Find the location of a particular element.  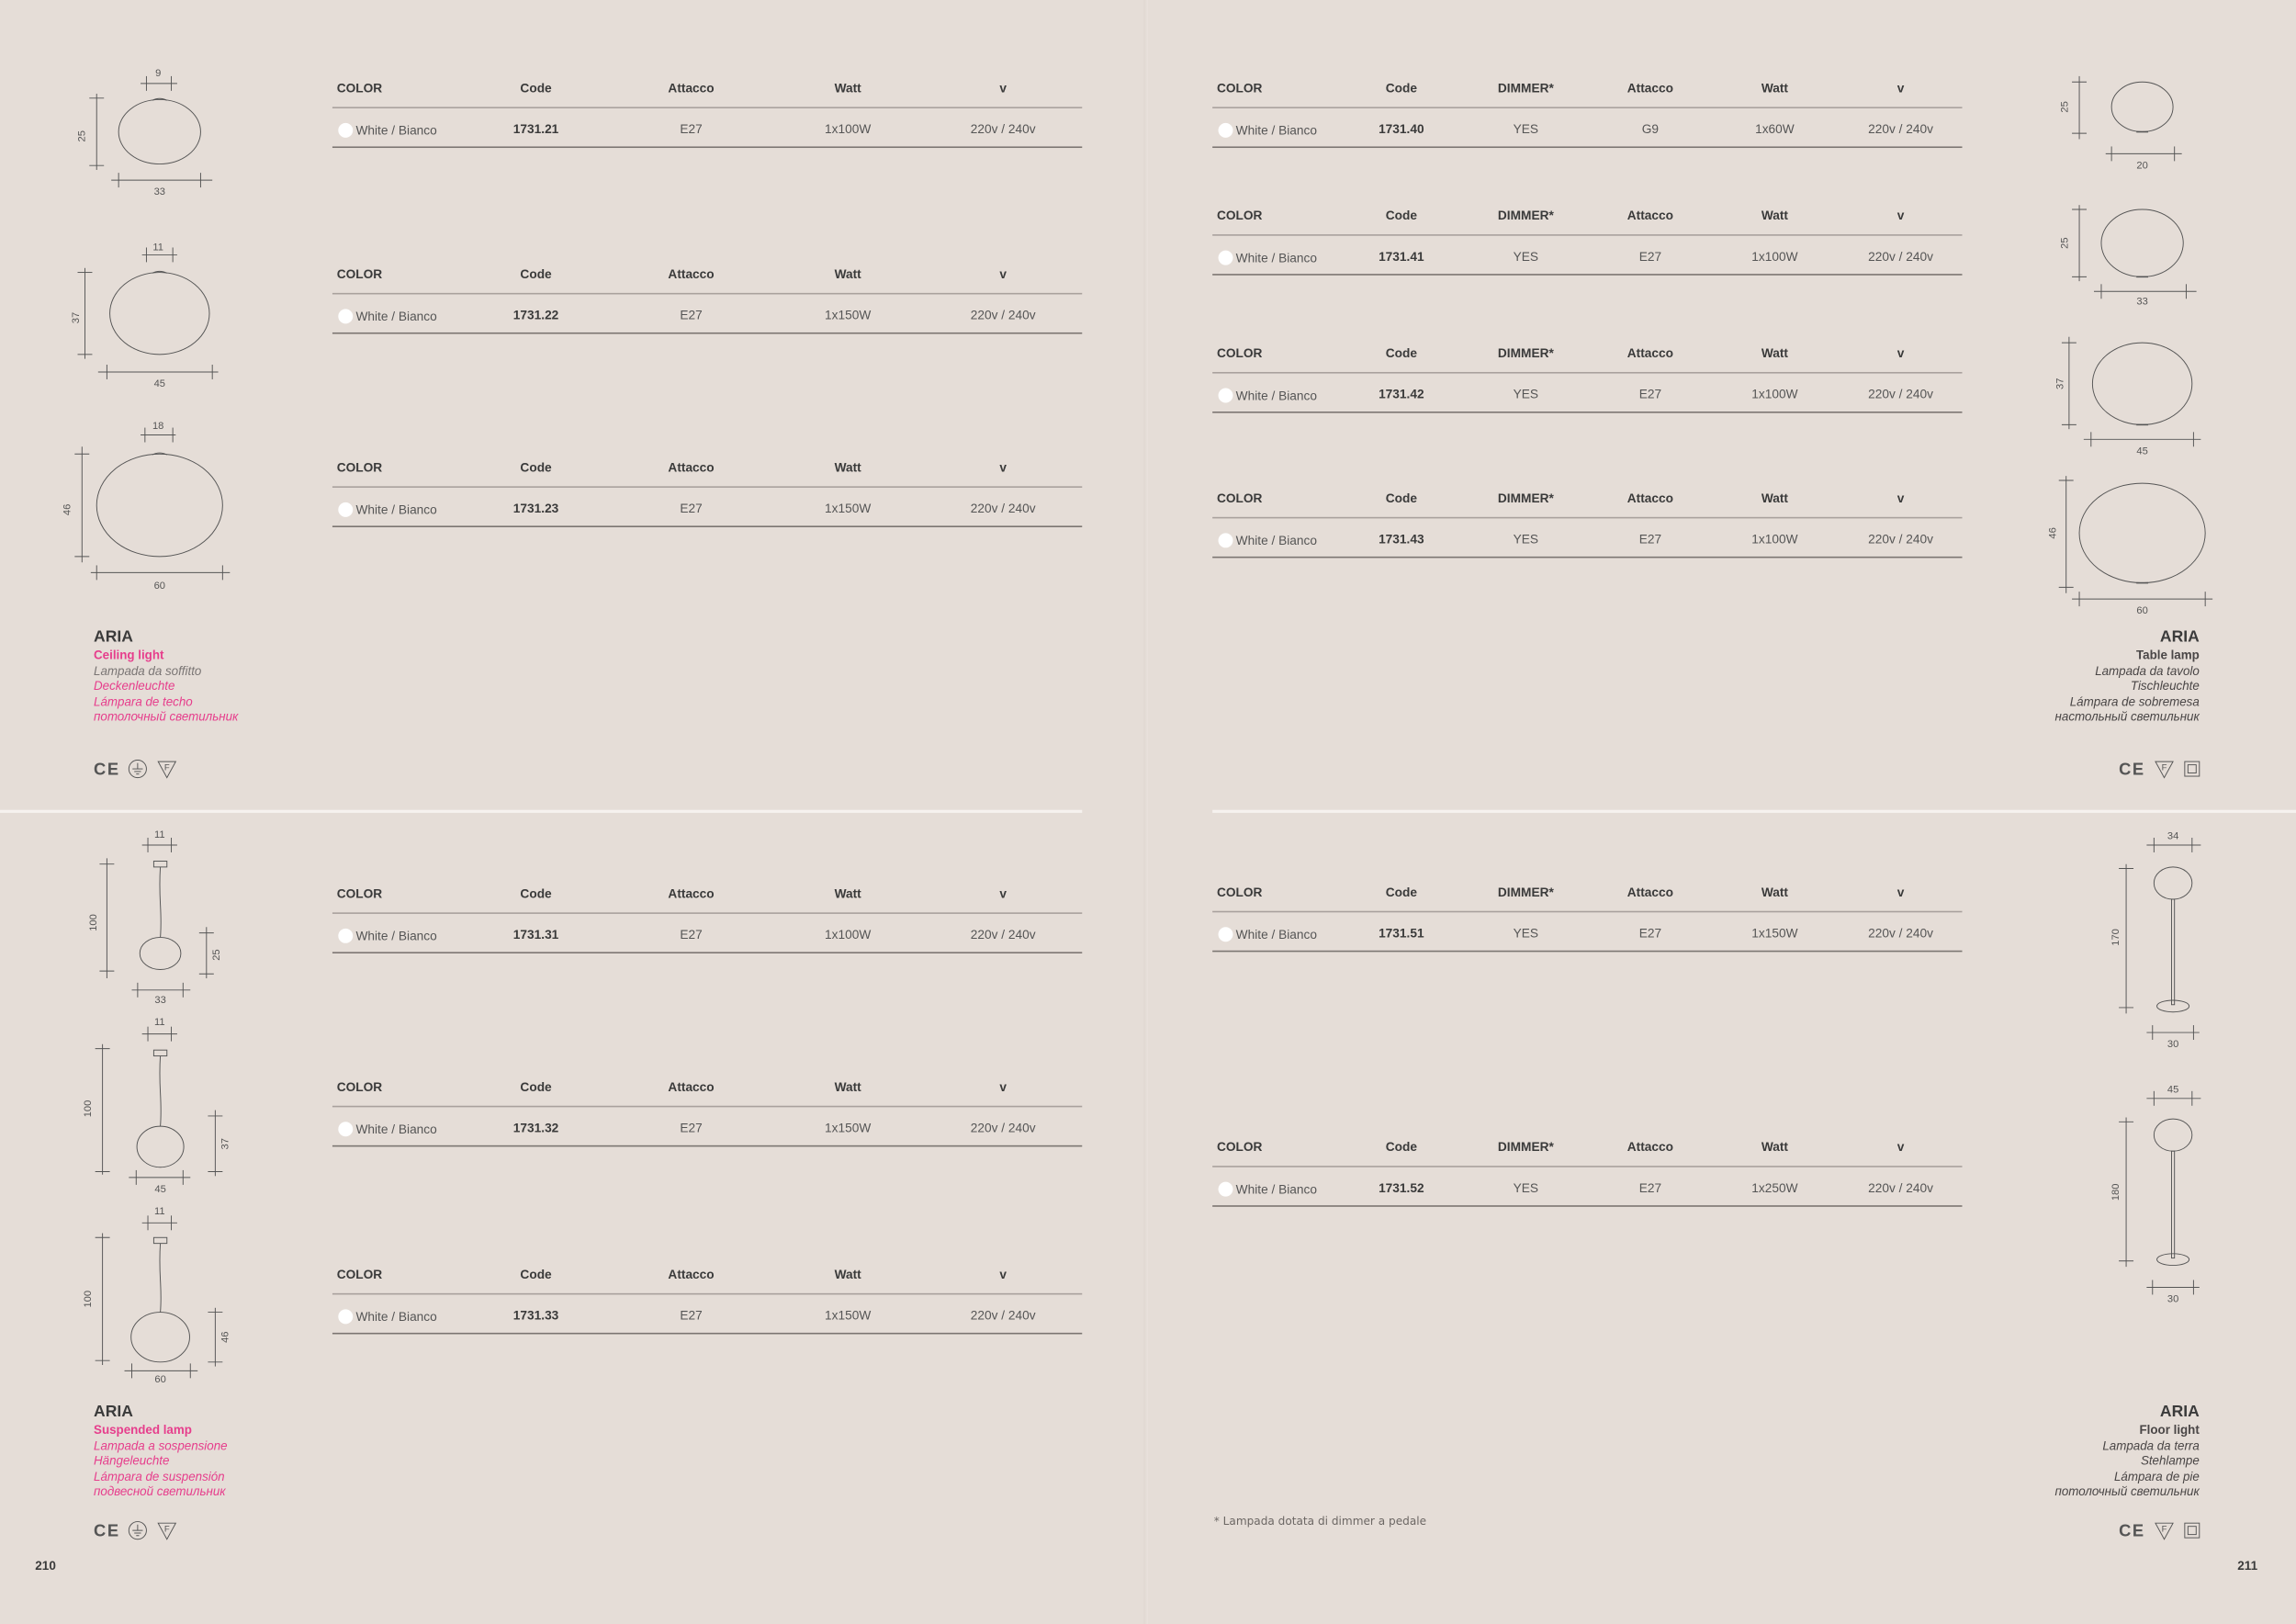

cell-watt: 1x150W is located at coordinates (849, 1127).